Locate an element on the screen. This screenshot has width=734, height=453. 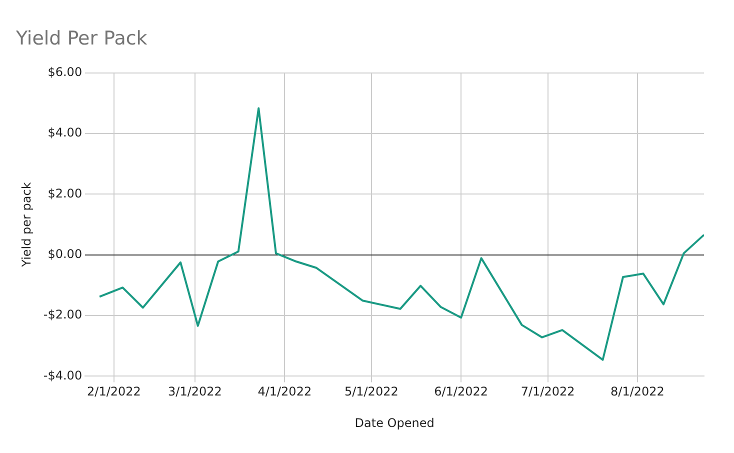
x-axis-title: Date Opened is located at coordinates (394, 423).